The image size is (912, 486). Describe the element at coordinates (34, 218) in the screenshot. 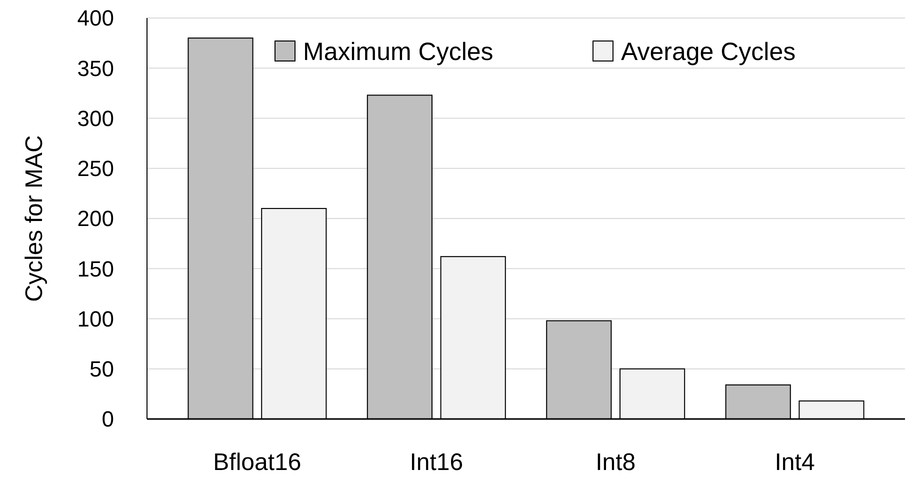

I see `y-axis-title: Cycles for MAC` at that location.